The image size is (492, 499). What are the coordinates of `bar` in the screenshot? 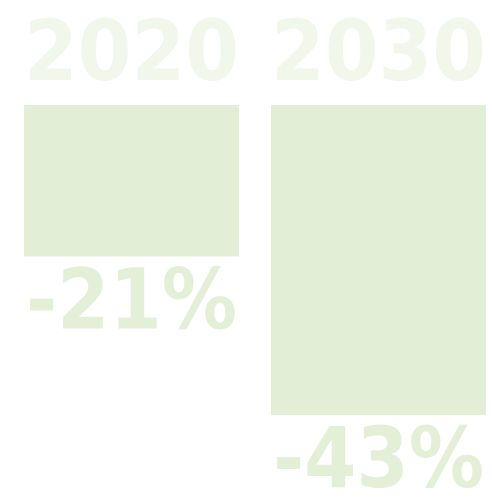 It's located at (131, 181).